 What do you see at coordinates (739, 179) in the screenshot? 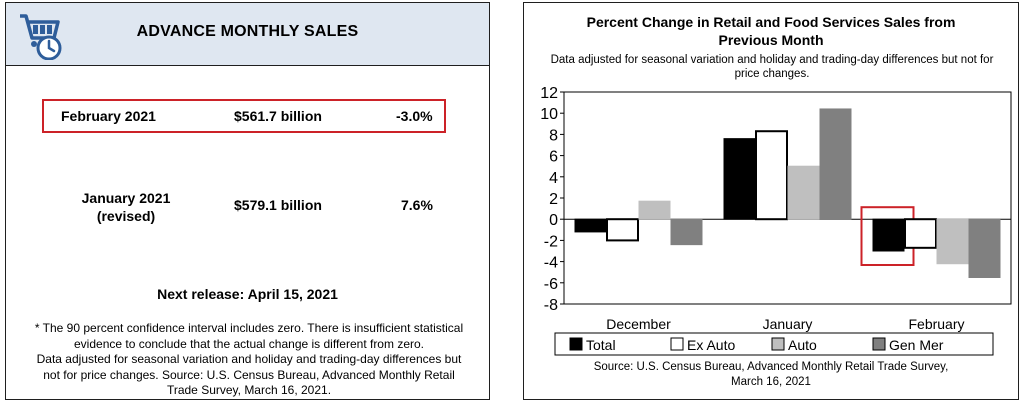
I see `bar-january-total` at bounding box center [739, 179].